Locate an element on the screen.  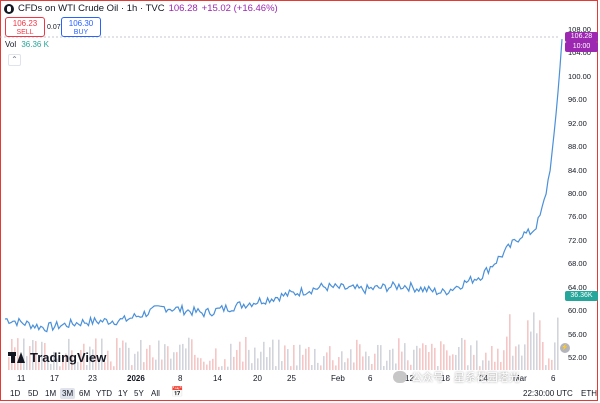
range-button: All is located at coordinates (155, 393).